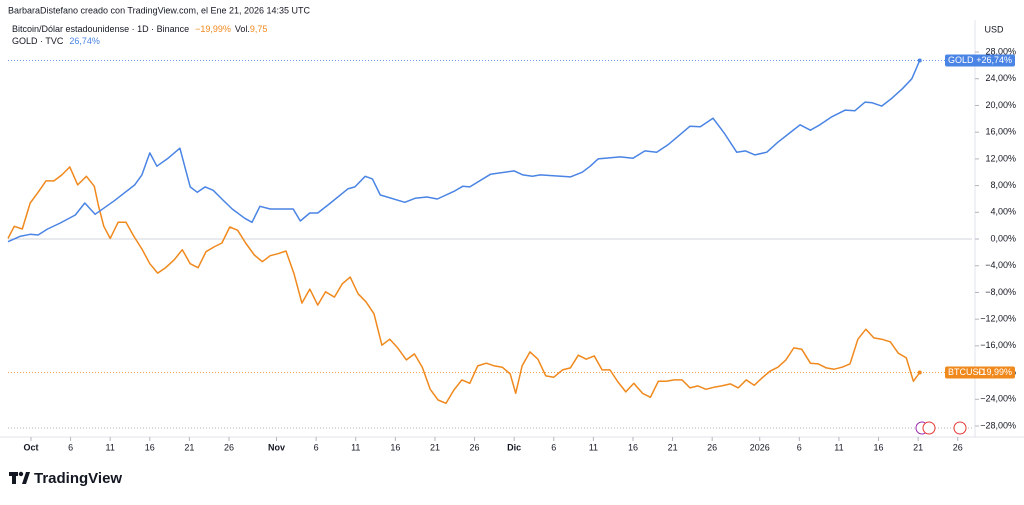 The image size is (1024, 505). What do you see at coordinates (14, 478) in the screenshot?
I see `logo-stem` at bounding box center [14, 478].